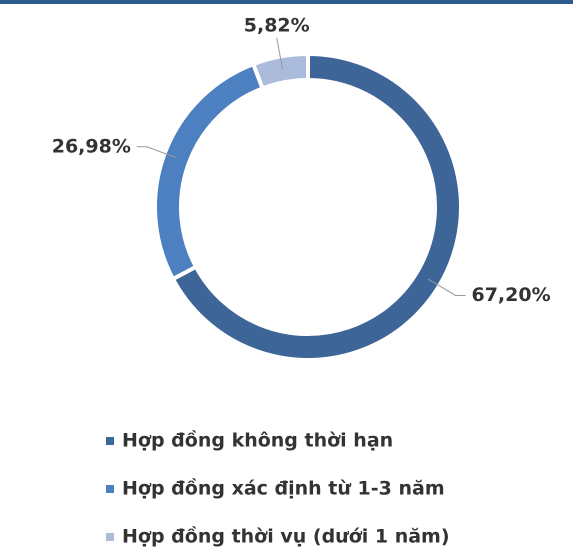  What do you see at coordinates (286, 2) in the screenshot?
I see `top-bar` at bounding box center [286, 2].